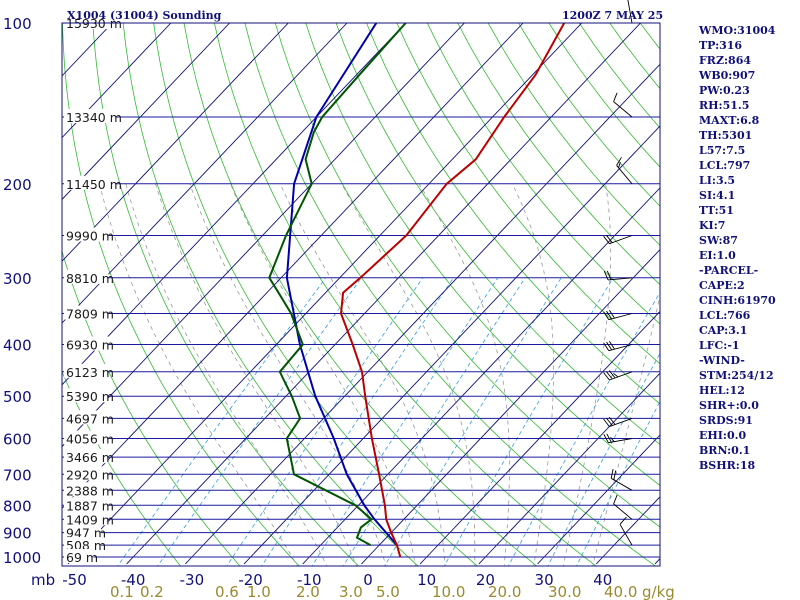  Describe the element at coordinates (722, 150) in the screenshot. I see `sounding-index-item: L57:7.5` at that location.